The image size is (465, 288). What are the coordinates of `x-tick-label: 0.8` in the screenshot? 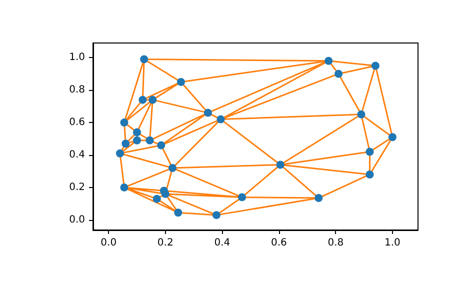 It's located at (336, 243).